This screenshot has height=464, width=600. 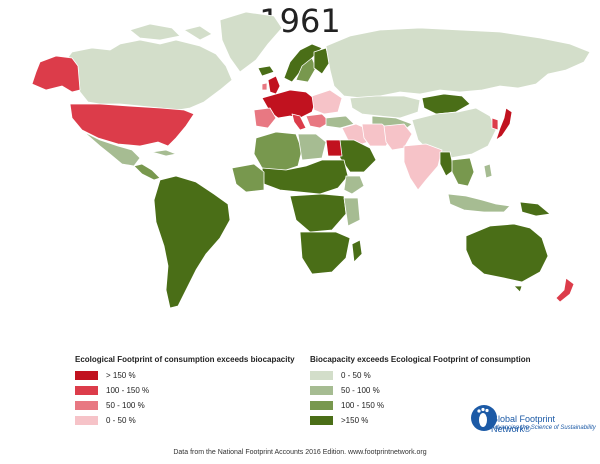 I want to click on region-east-africa, so click(x=352, y=212).